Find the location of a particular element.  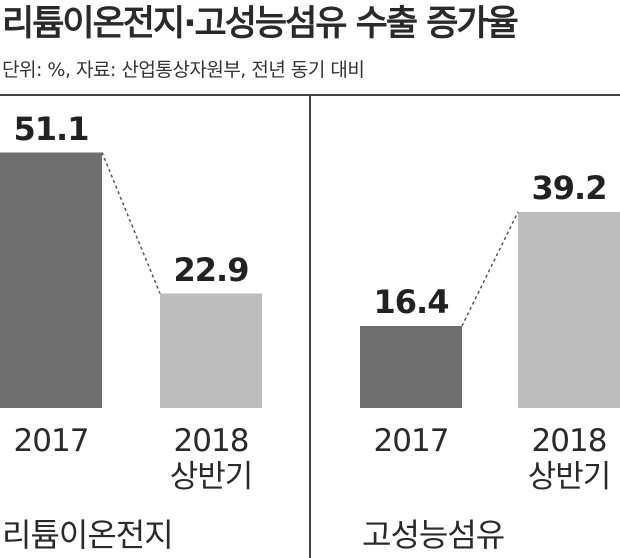

tick-year-lithium-1: 2018 is located at coordinates (211, 441).